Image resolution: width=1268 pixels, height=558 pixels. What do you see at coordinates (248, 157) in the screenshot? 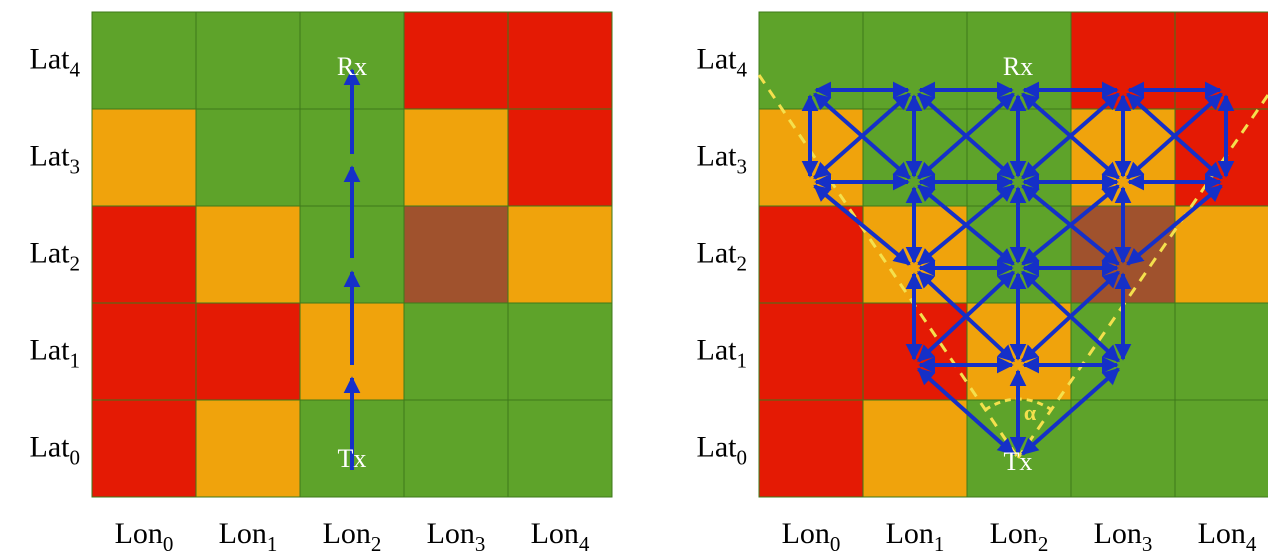
I see `grid-cell-r1-c1` at bounding box center [248, 157].